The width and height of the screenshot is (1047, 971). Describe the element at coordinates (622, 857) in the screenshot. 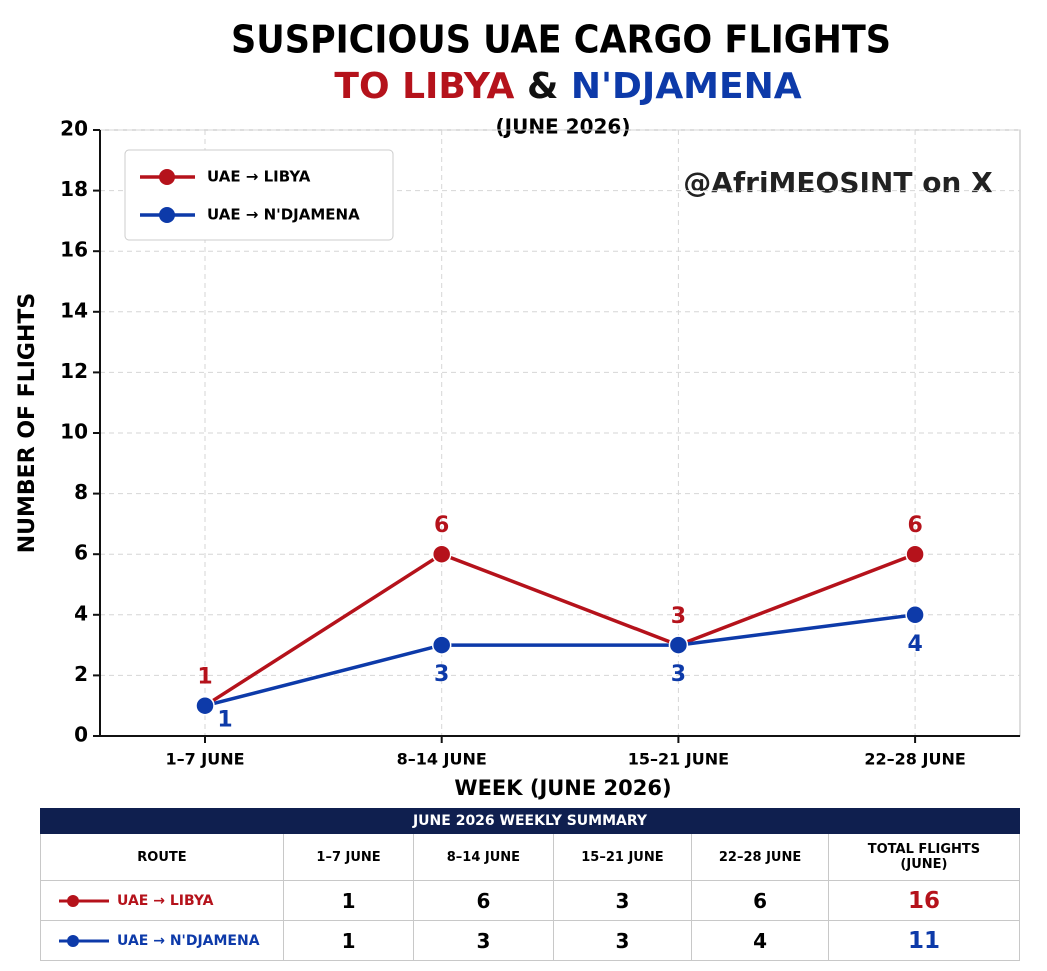

I see `column-header: 15–21 JUNE` at that location.